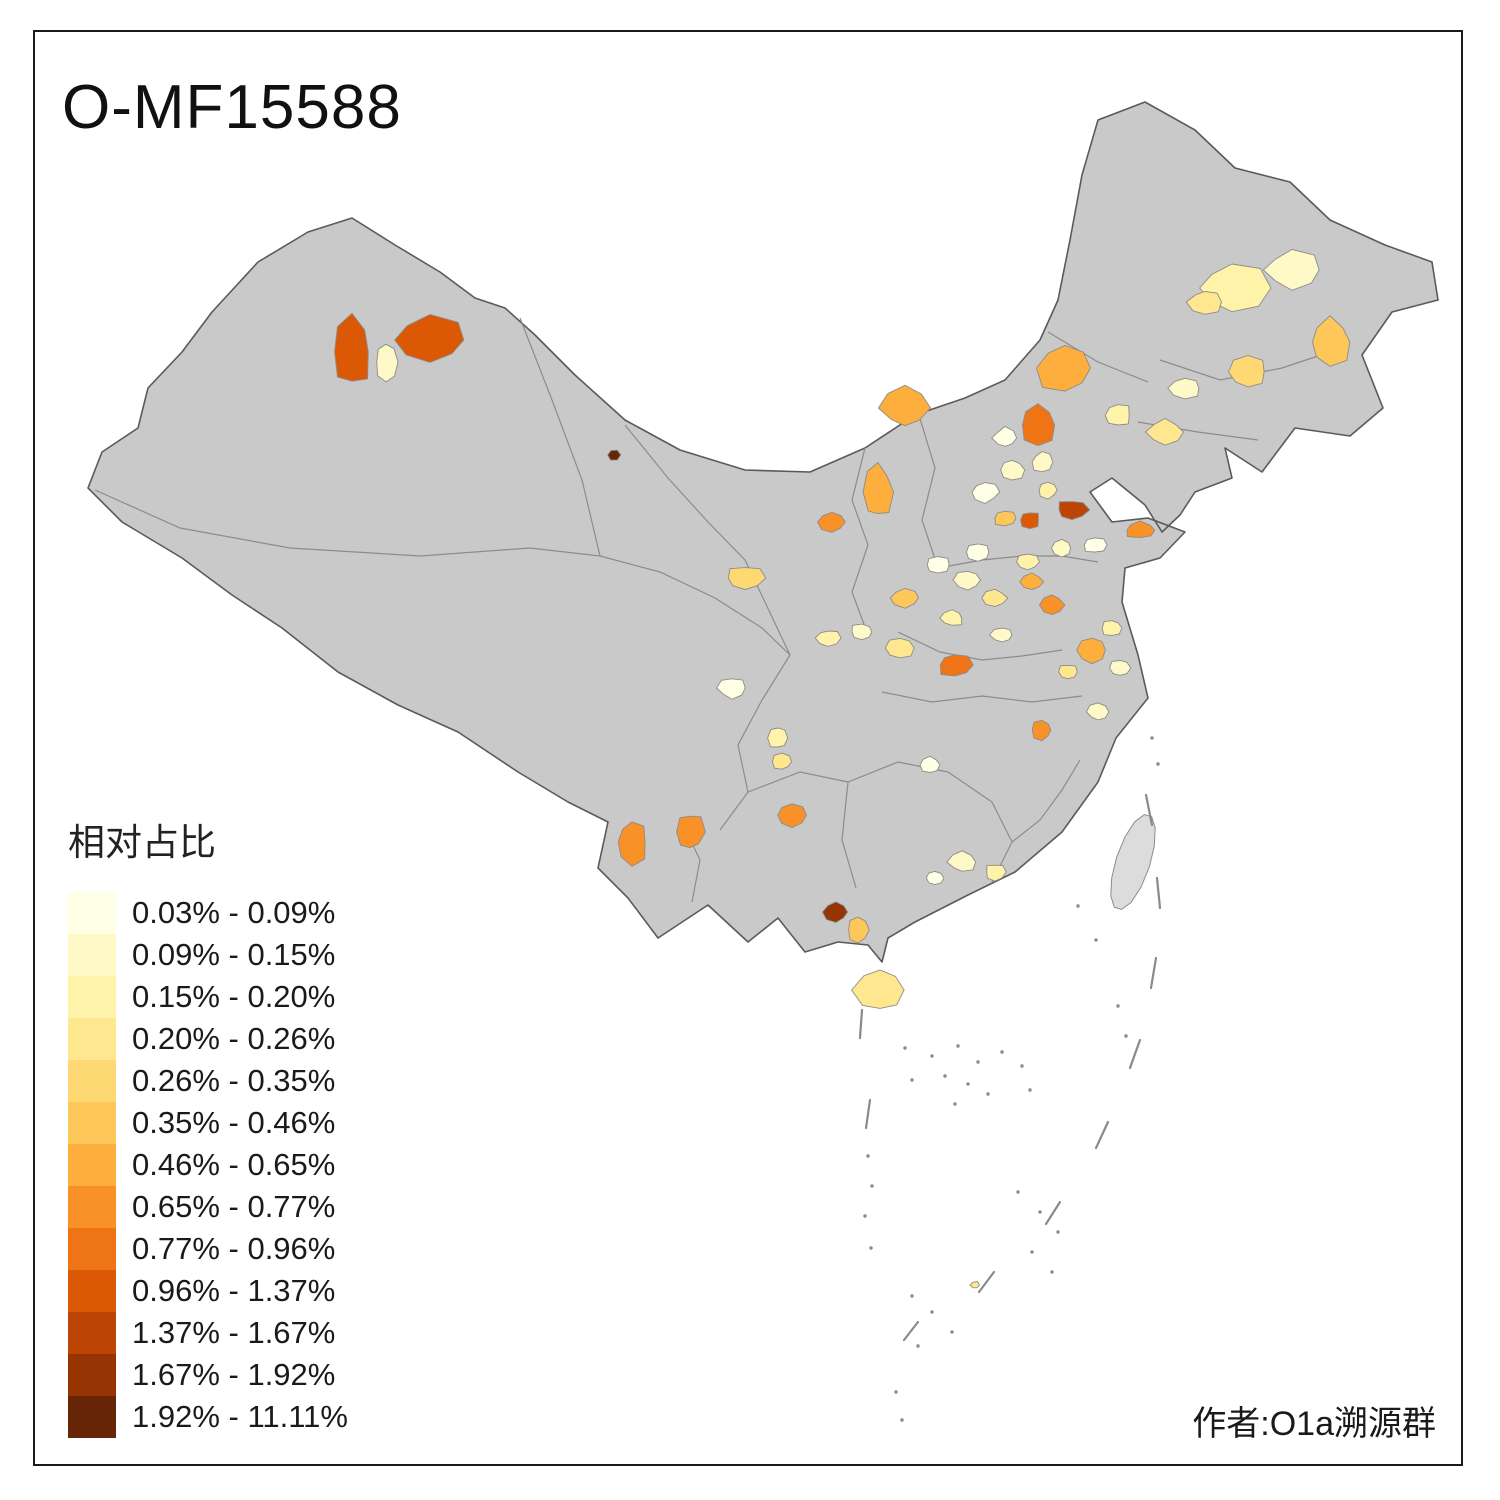 The height and width of the screenshot is (1500, 1500). What do you see at coordinates (240, 1416) in the screenshot?
I see `legend-range-label: 1.92% - 11.11%` at bounding box center [240, 1416].